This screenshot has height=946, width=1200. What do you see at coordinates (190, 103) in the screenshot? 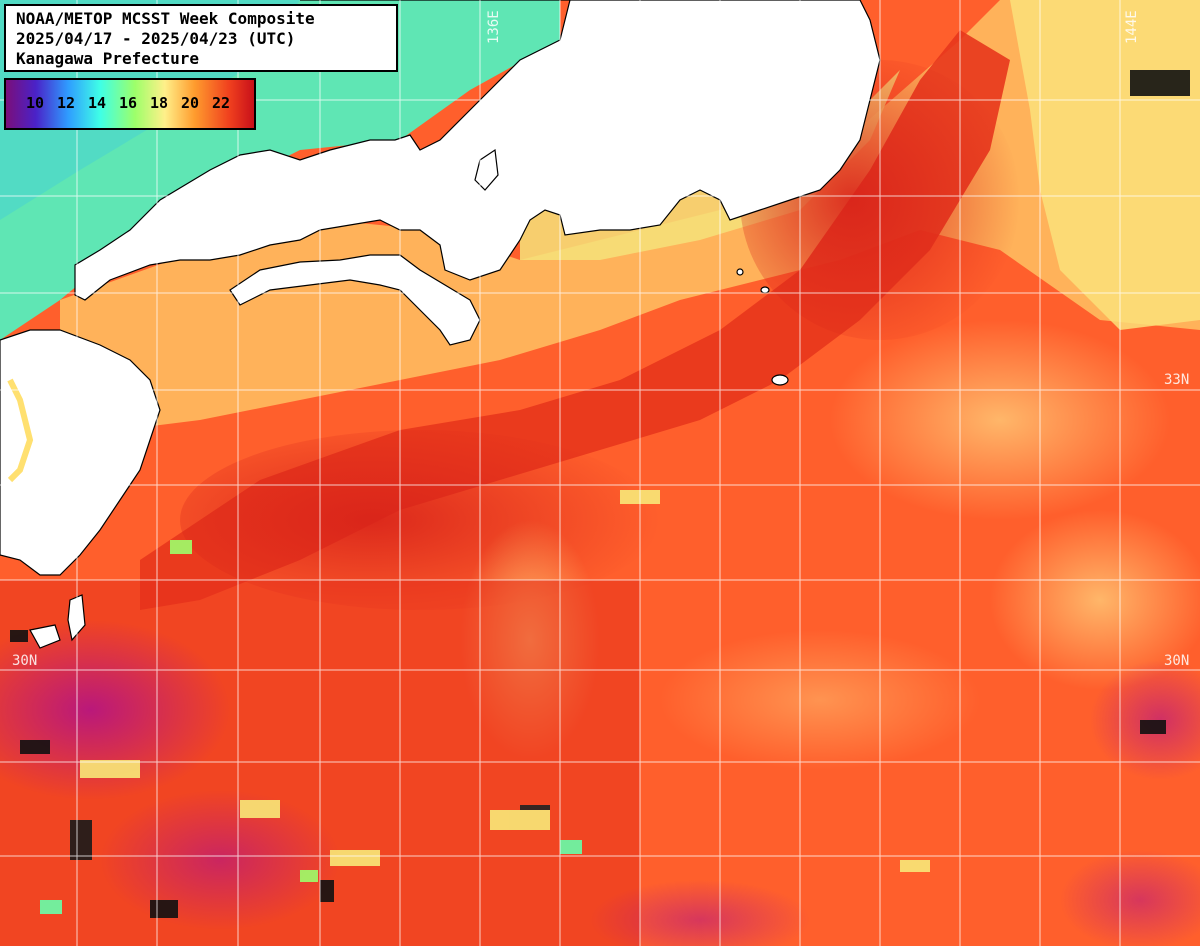
I see `legend-tick: 20` at bounding box center [190, 103].